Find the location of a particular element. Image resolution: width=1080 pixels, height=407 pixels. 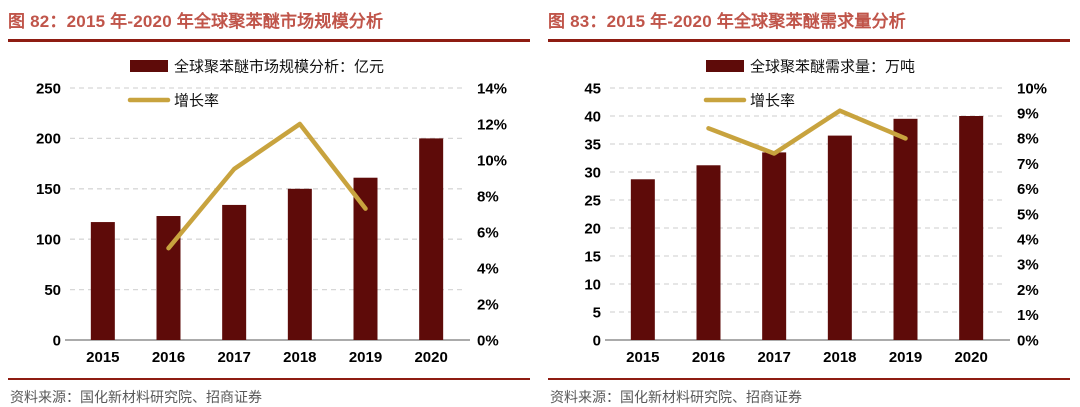

right-axis-tick: 9% is located at coordinates (1028, 113).